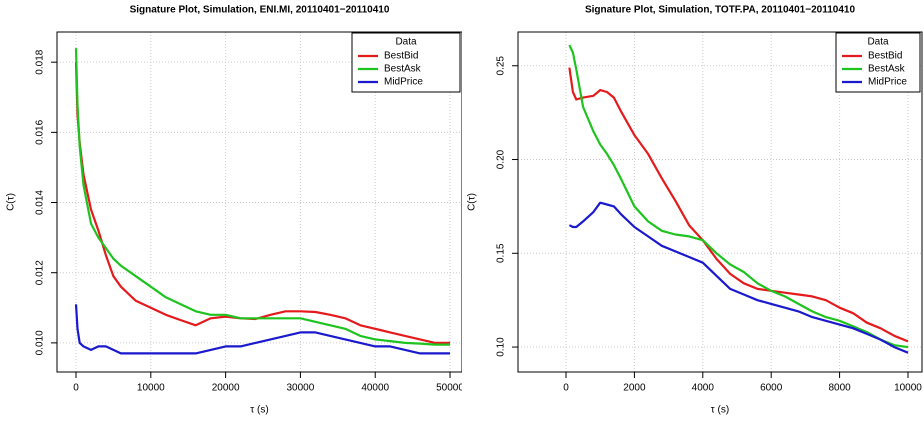  Describe the element at coordinates (501, 66) in the screenshot. I see `y-tick-label: 0.25` at that location.